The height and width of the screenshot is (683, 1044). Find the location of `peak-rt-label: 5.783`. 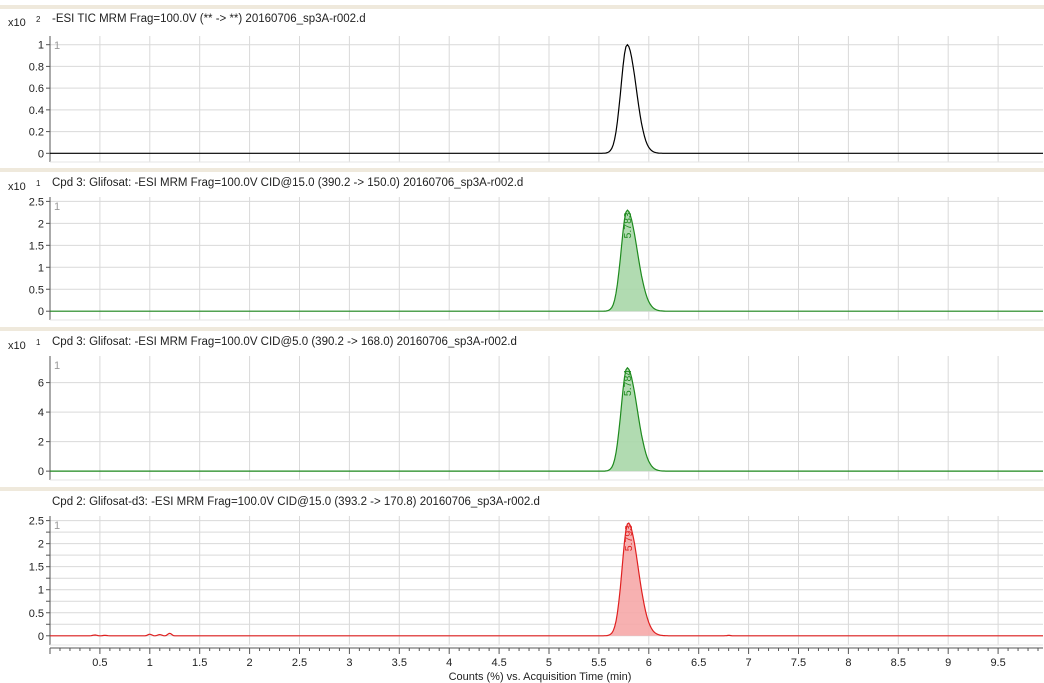

peak-rt-label: 5.783 is located at coordinates (628, 225).